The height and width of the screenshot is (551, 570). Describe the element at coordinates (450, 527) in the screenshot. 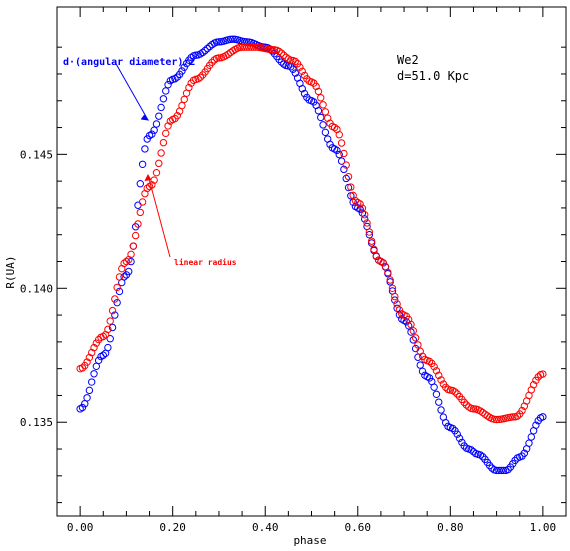

I see `x-tick-label: 0.80` at that location.